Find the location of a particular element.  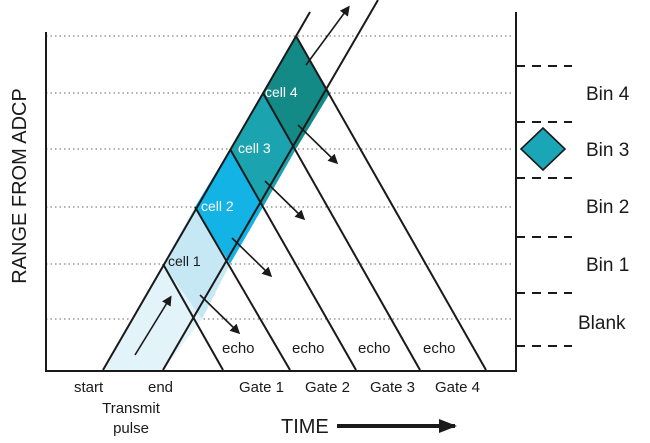

tick-start: start is located at coordinates (89, 387).